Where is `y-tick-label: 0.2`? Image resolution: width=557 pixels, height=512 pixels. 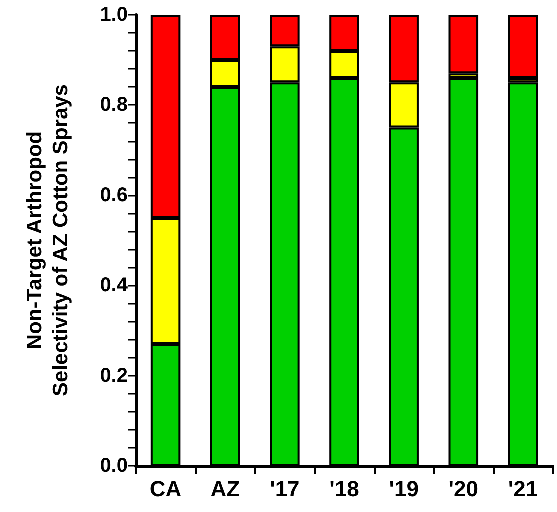
y-tick-label: 0.2 is located at coordinates (114, 375).